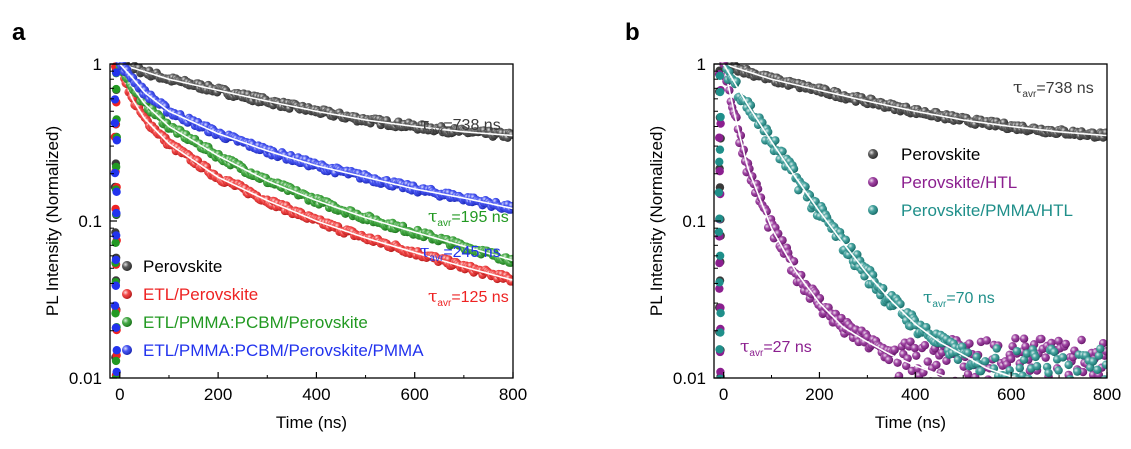 The width and height of the screenshot is (1131, 449). I want to click on x-axis: 0 200 400 600 800 Time (ns), so click(920, 402).